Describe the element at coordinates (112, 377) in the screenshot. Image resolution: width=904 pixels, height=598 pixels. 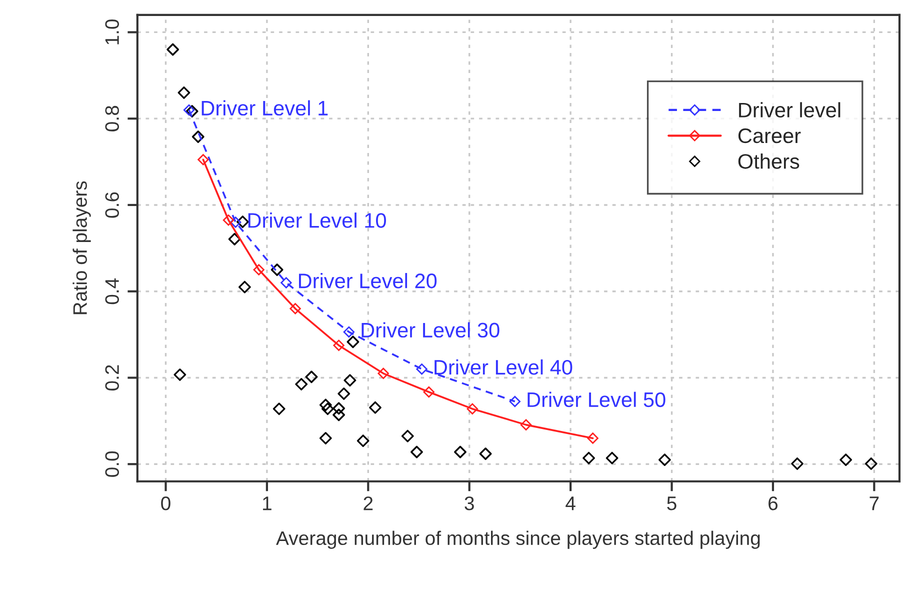
I see `y-tick-label: 0.2` at that location.